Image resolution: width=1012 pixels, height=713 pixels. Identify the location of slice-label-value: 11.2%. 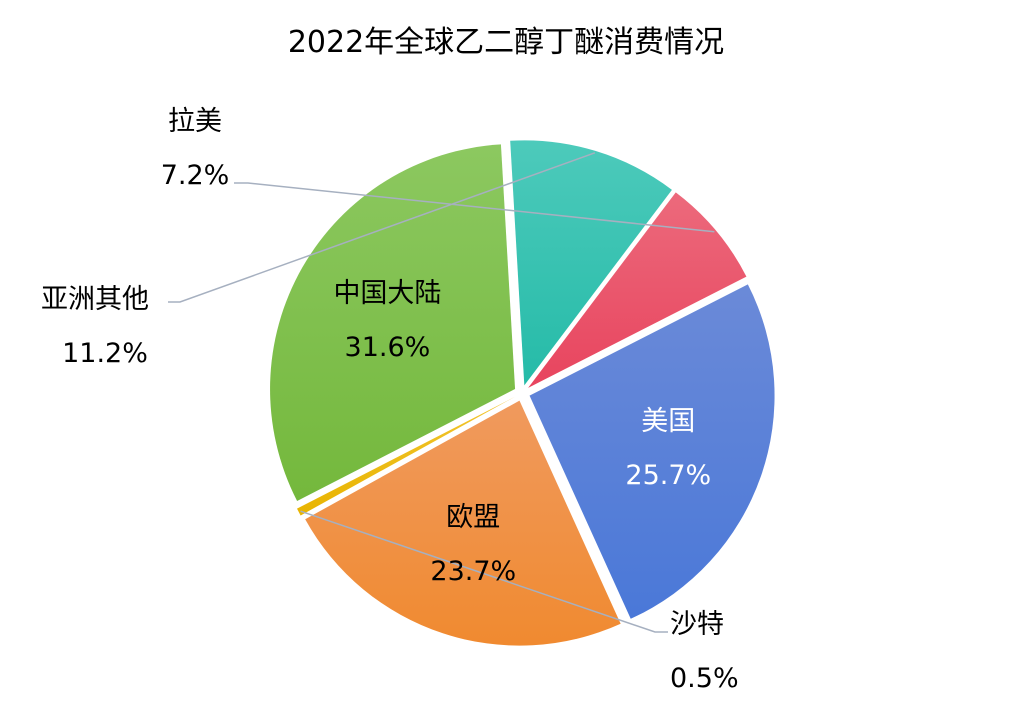
(105, 353).